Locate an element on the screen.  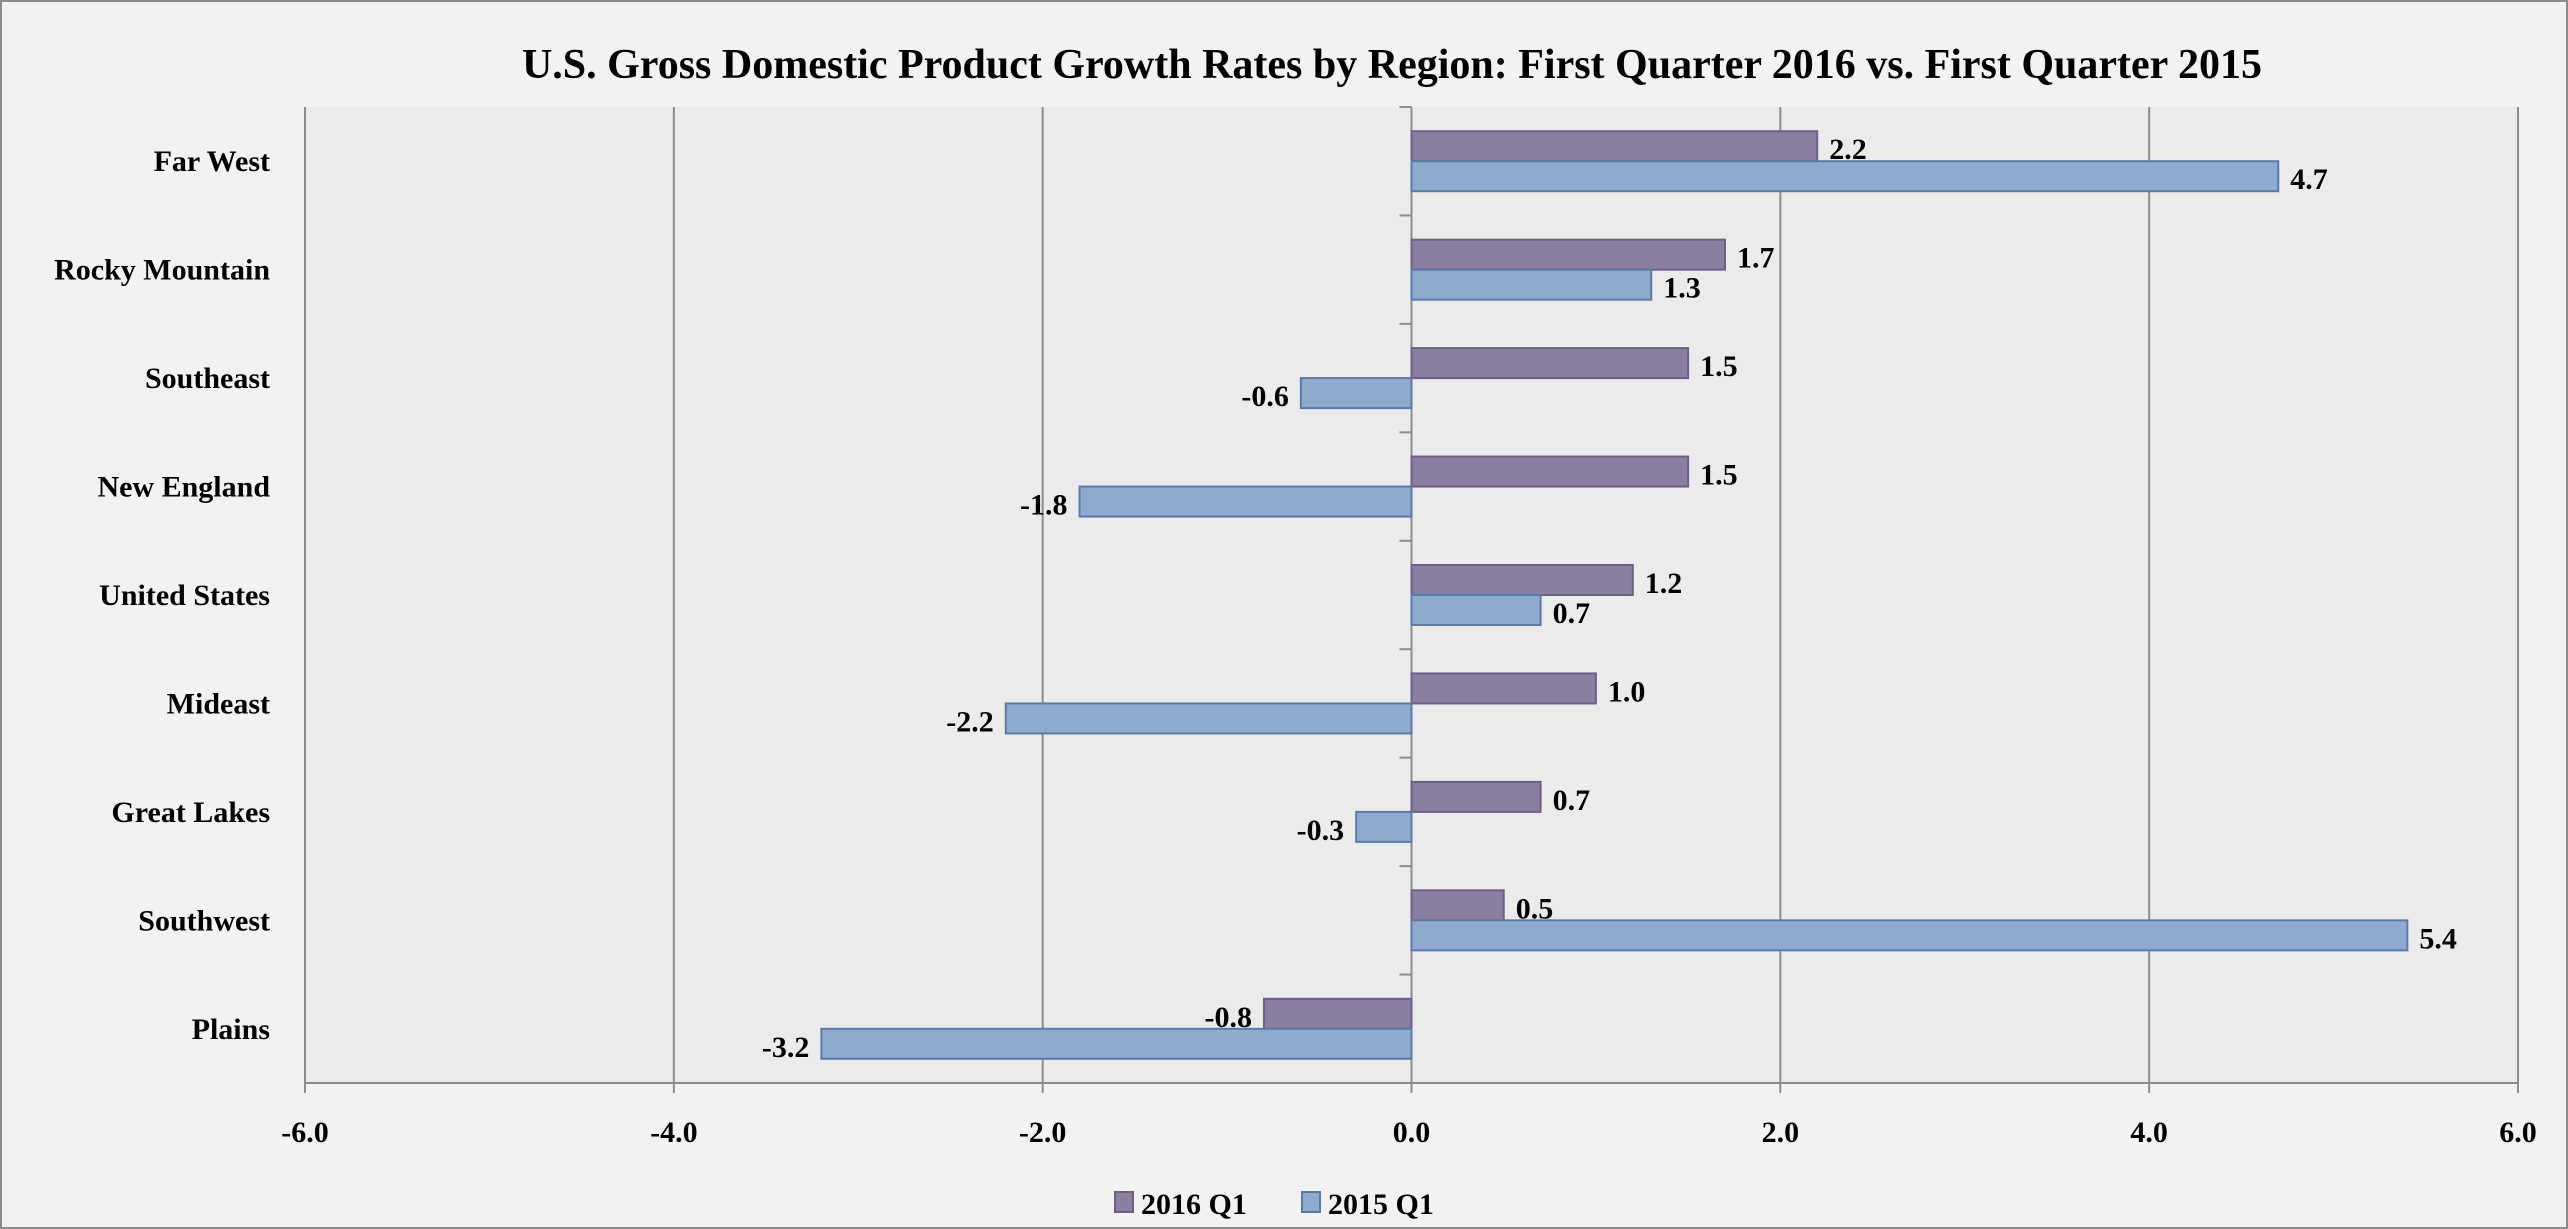
x-tick-label: 2.0 is located at coordinates (1781, 1132).